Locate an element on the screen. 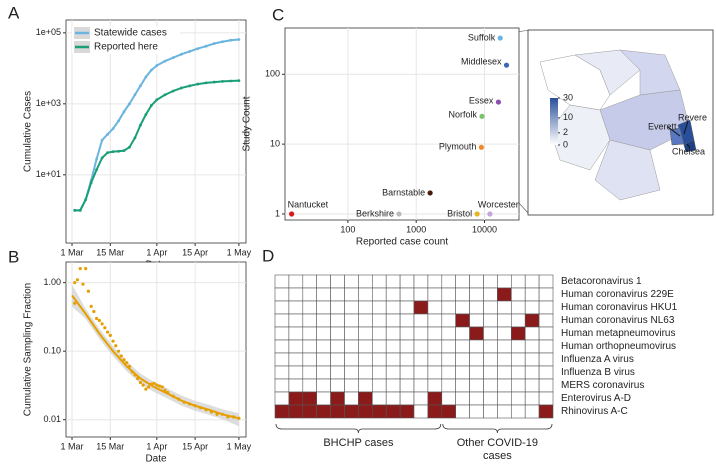 This screenshot has height=466, width=716. row-label: Human metapneumovirus is located at coordinates (618, 333).